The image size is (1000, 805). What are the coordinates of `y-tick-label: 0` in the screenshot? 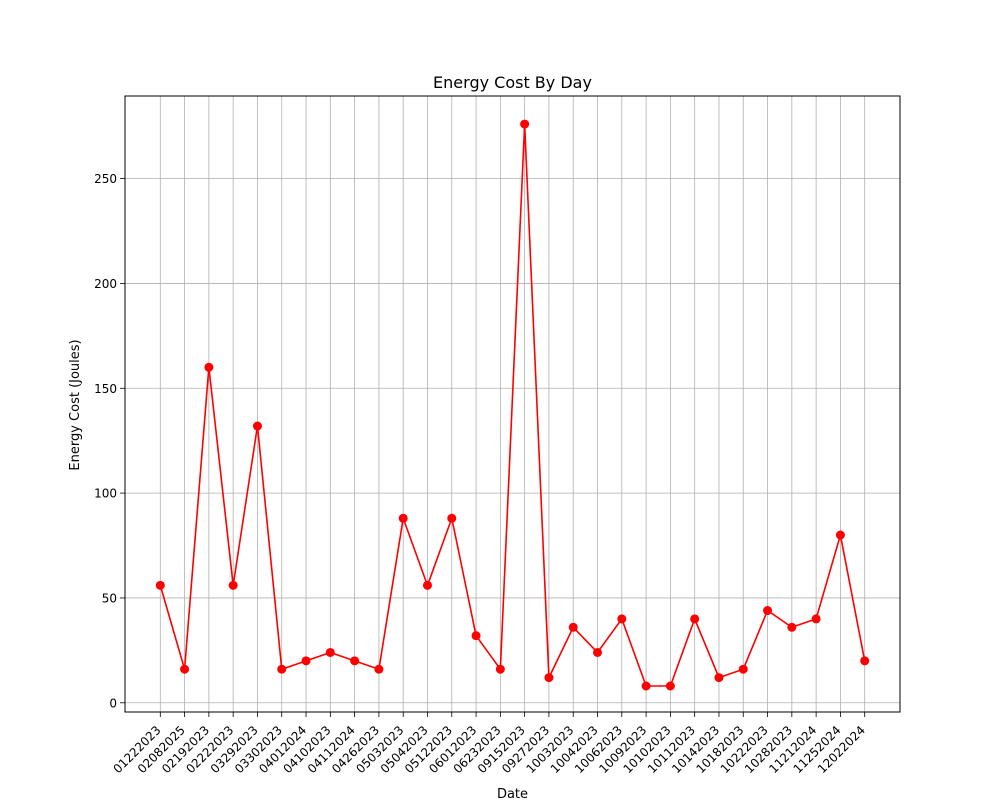 It's located at (113, 703).